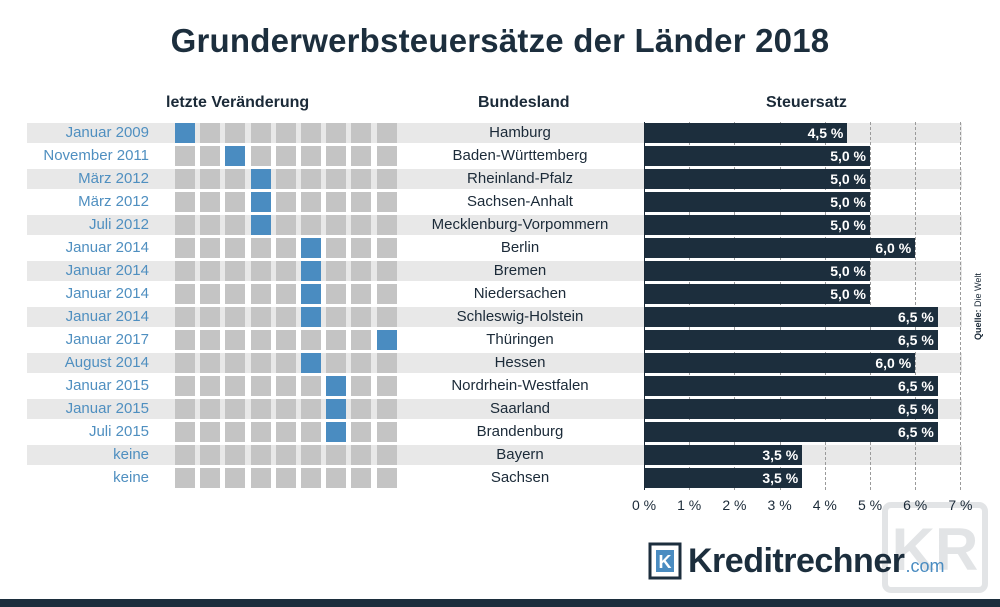 This screenshot has height=607, width=1000. What do you see at coordinates (520, 201) in the screenshot?
I see `state-label: Sachsen-Anhalt` at bounding box center [520, 201].